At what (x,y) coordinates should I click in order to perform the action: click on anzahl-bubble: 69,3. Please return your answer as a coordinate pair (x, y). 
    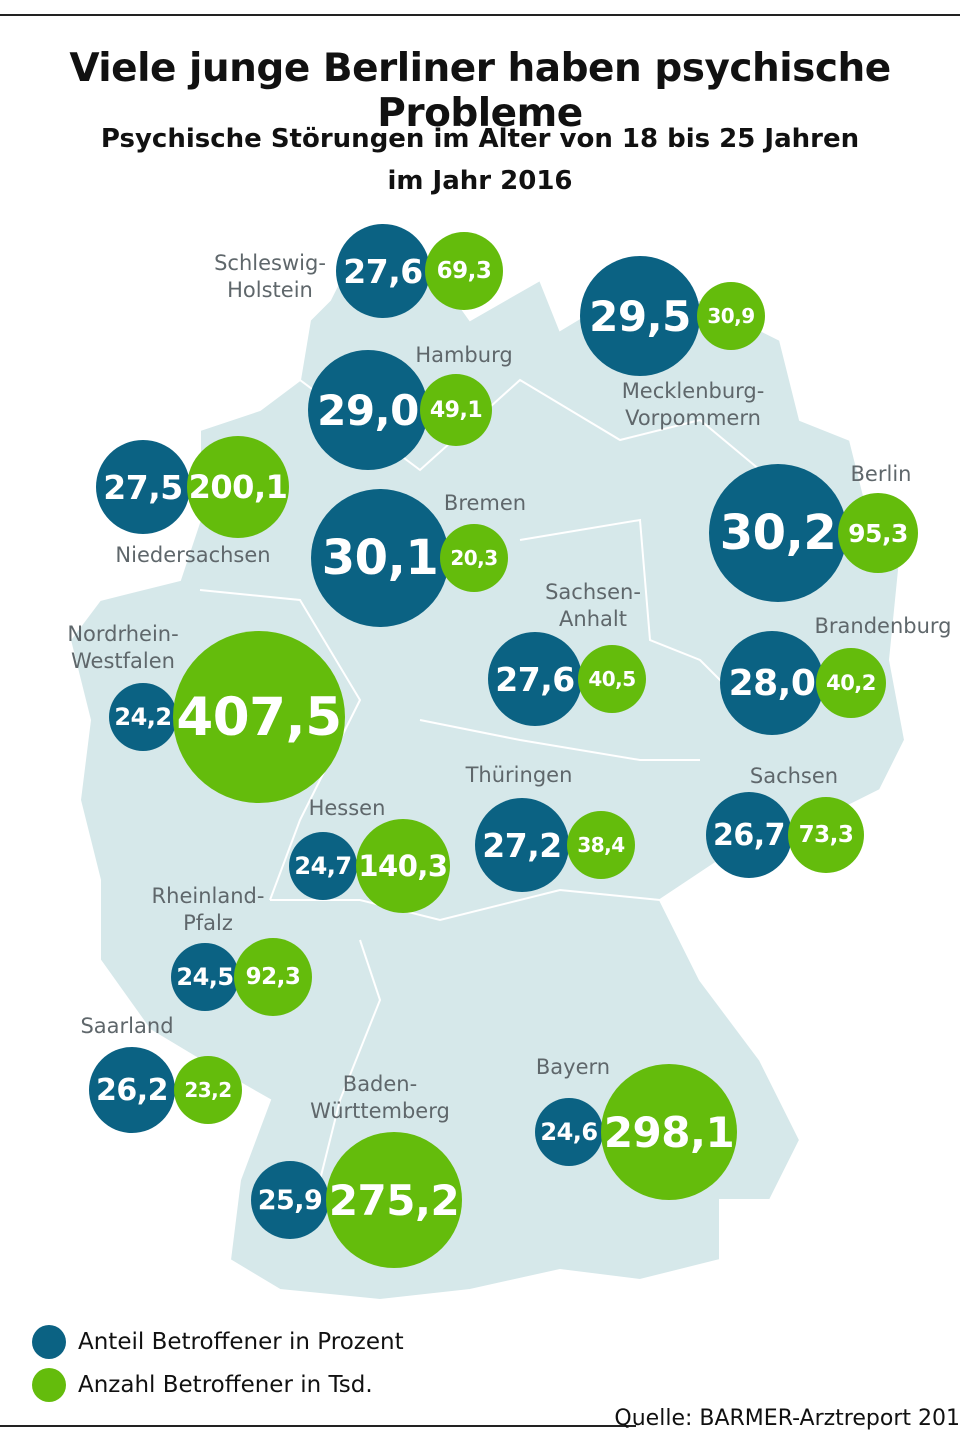
    Looking at the image, I should click on (464, 271).